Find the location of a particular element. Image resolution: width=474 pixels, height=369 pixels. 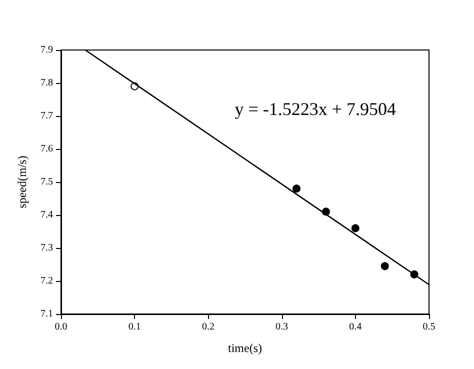

x-tick-label: 0.0 is located at coordinates (61, 327).